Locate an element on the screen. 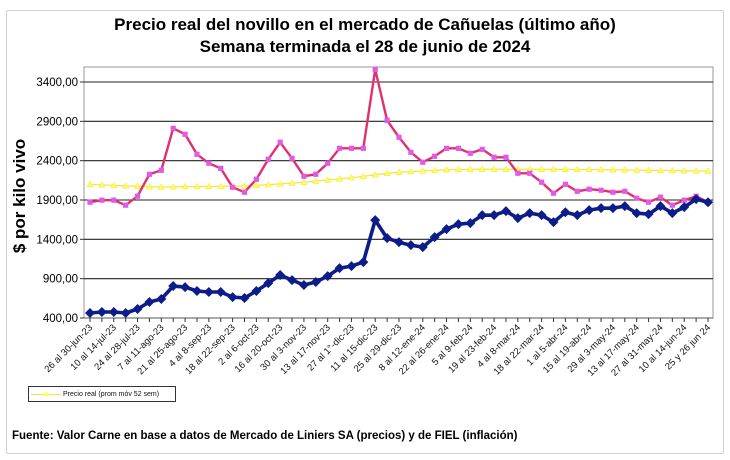 This screenshot has width=730, height=460. y-tick-label: 900,00 is located at coordinates (60, 280).